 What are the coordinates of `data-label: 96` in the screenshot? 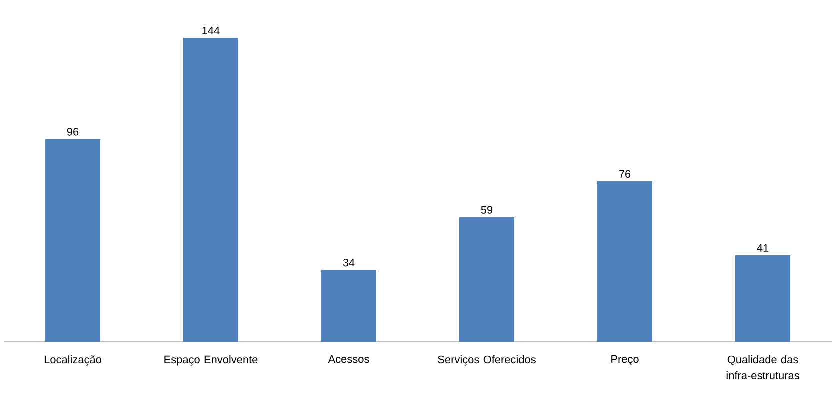 It's located at (73, 132).